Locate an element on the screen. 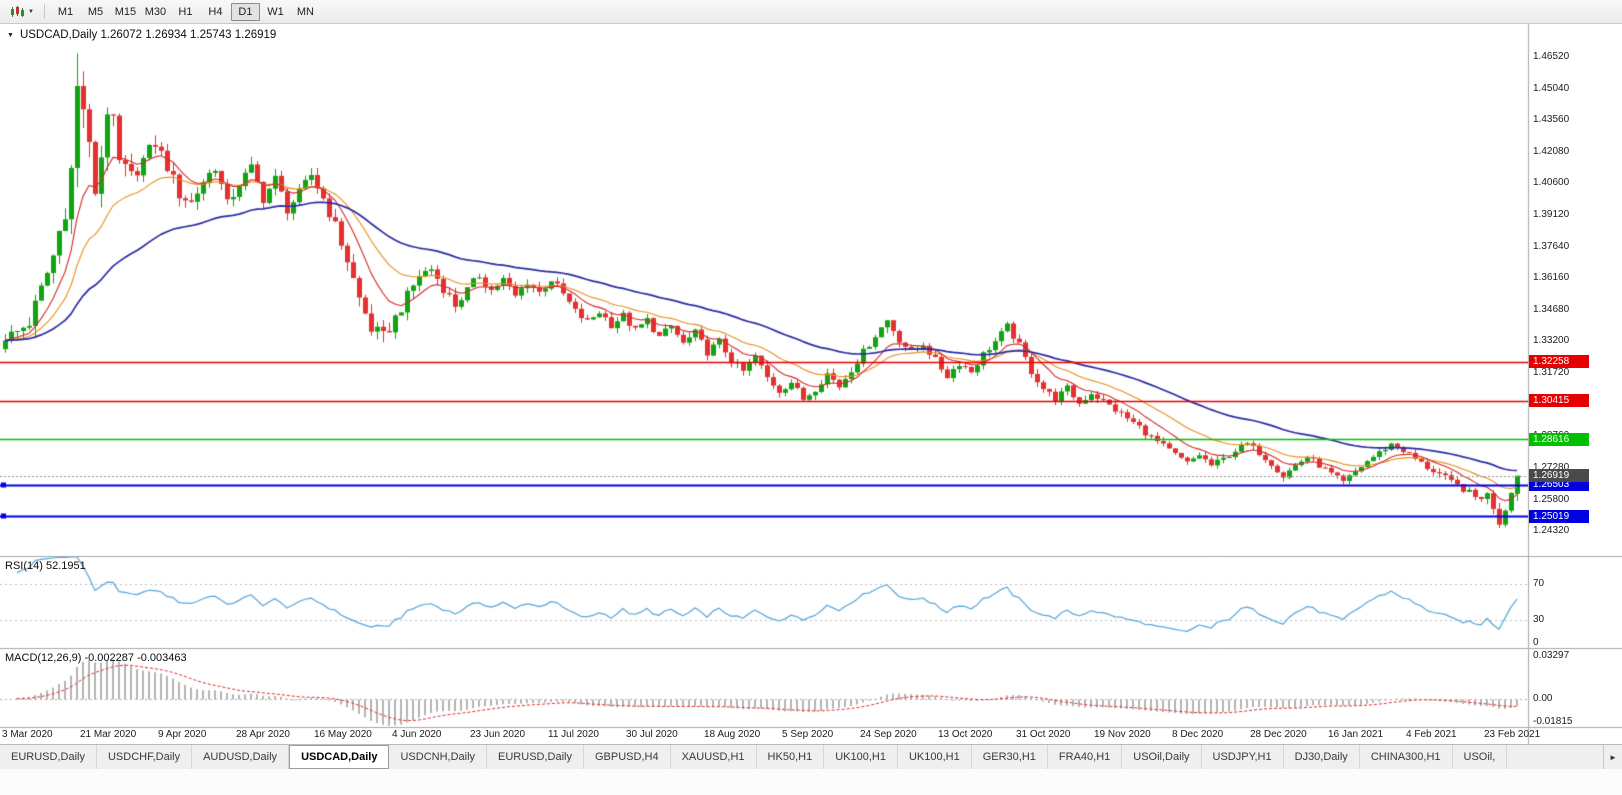 The image size is (1622, 795). timeframe-group: M1 M5 M15 M30 H1 H4 D1 W1 MN is located at coordinates (186, 11).